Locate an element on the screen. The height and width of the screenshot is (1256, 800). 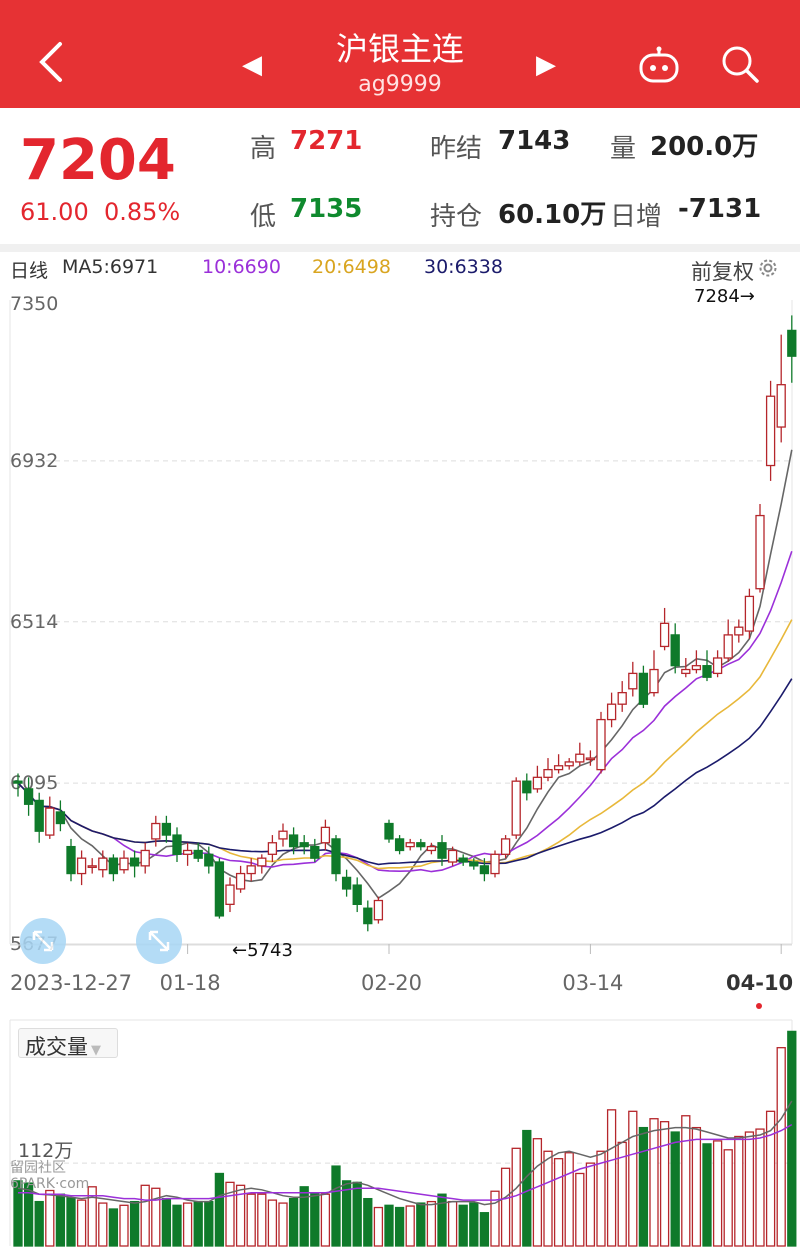
zoom-out-button is located at coordinates (43, 941).